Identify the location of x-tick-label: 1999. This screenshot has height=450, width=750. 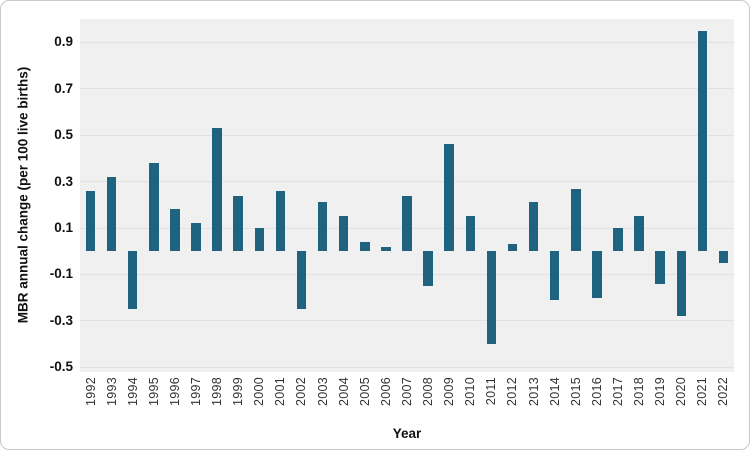
(238, 392).